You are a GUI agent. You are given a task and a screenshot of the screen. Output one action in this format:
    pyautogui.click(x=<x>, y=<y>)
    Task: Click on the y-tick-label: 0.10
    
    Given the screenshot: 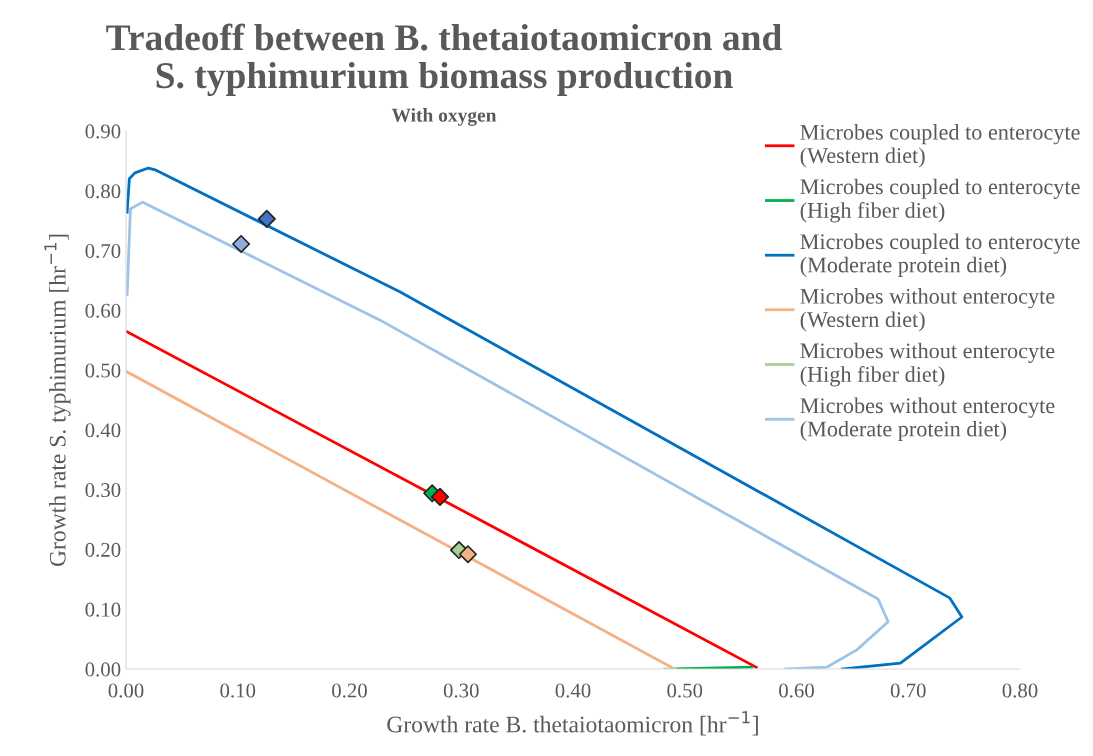 What is the action you would take?
    pyautogui.click(x=103, y=609)
    